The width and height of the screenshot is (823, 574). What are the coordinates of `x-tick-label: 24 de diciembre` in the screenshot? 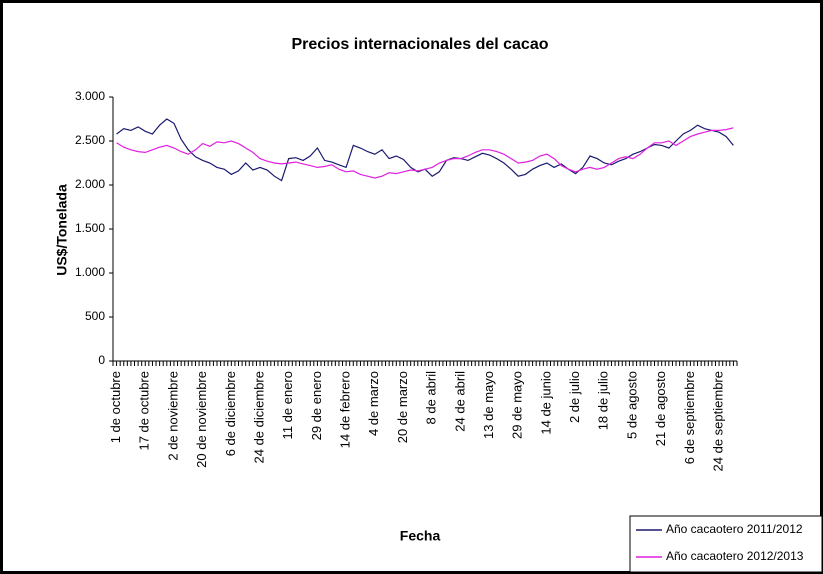 It's located at (258, 417).